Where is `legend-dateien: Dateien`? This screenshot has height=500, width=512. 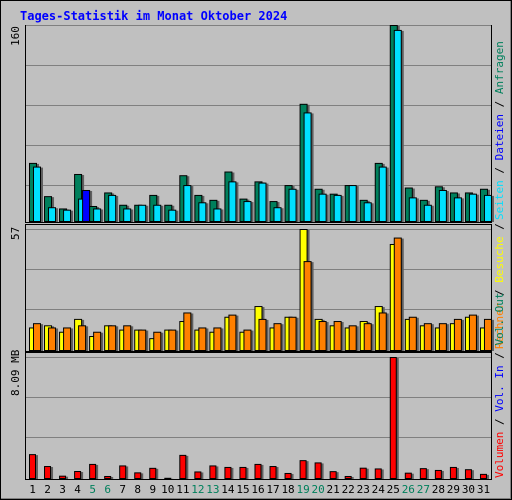
legend-dateien: Dateien is located at coordinates (499, 137).